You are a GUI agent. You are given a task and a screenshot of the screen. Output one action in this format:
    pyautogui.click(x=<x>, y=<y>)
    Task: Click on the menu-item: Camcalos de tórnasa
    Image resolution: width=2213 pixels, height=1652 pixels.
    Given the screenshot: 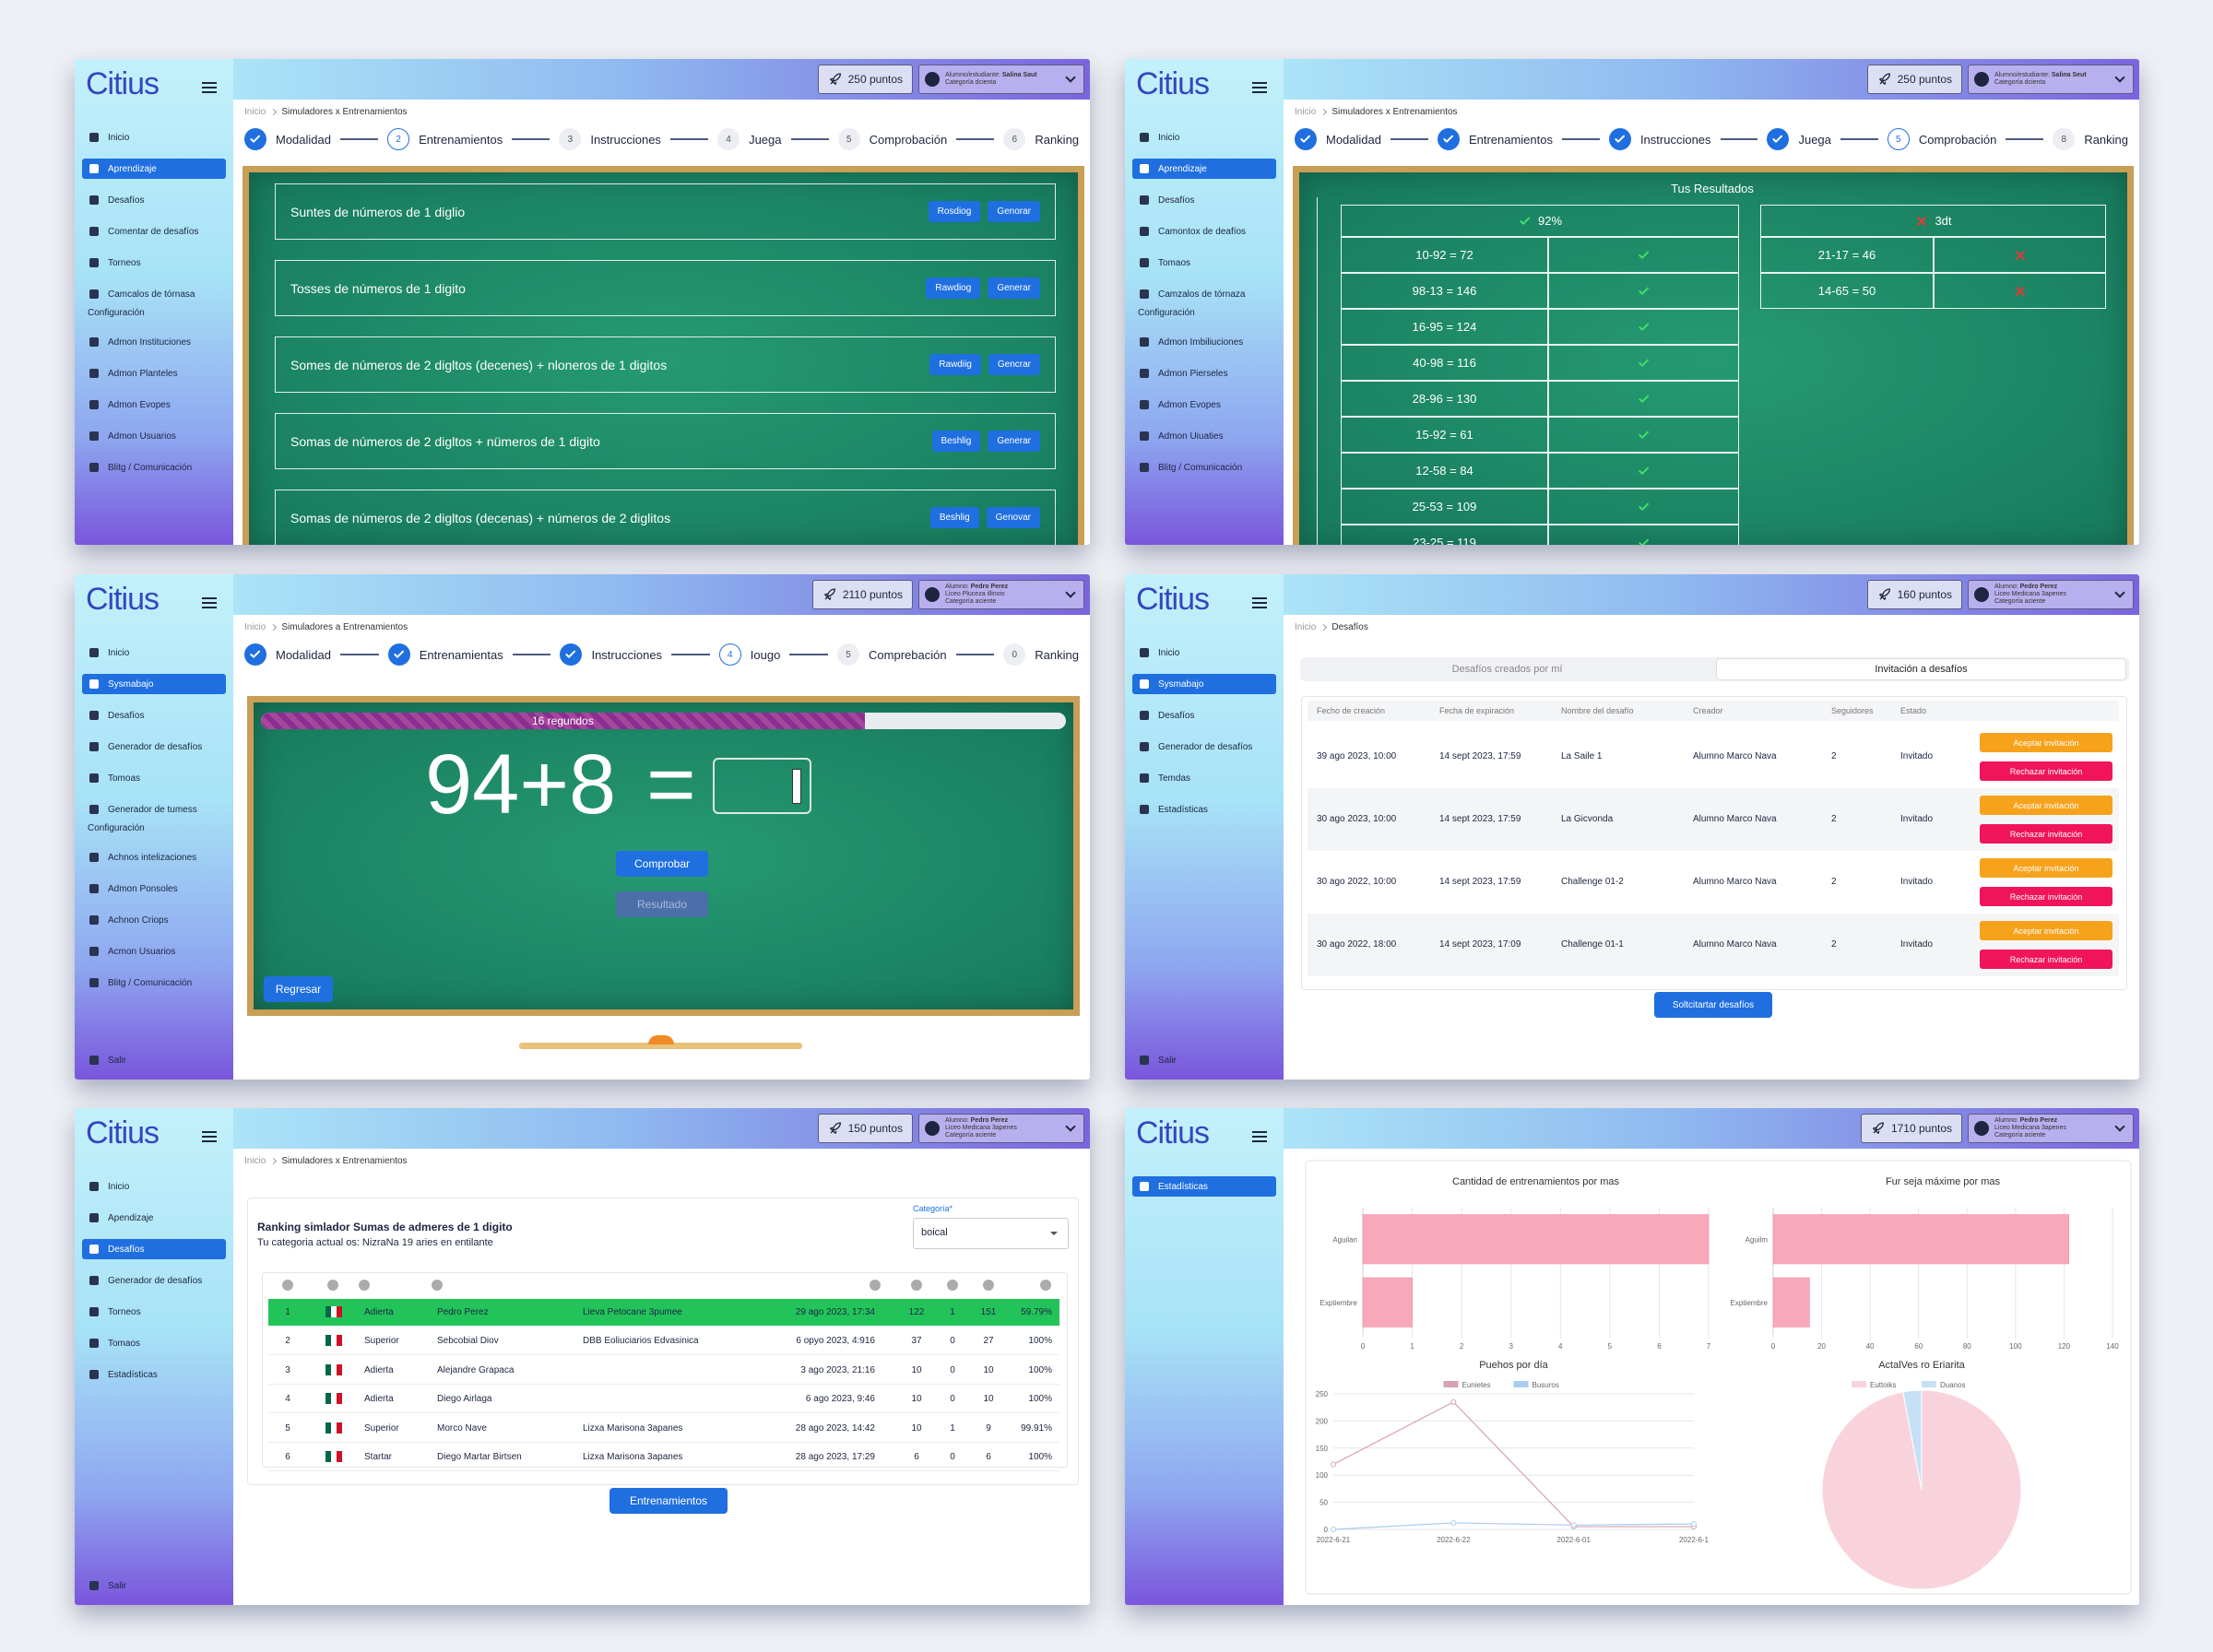 What is the action you would take?
    pyautogui.click(x=154, y=294)
    